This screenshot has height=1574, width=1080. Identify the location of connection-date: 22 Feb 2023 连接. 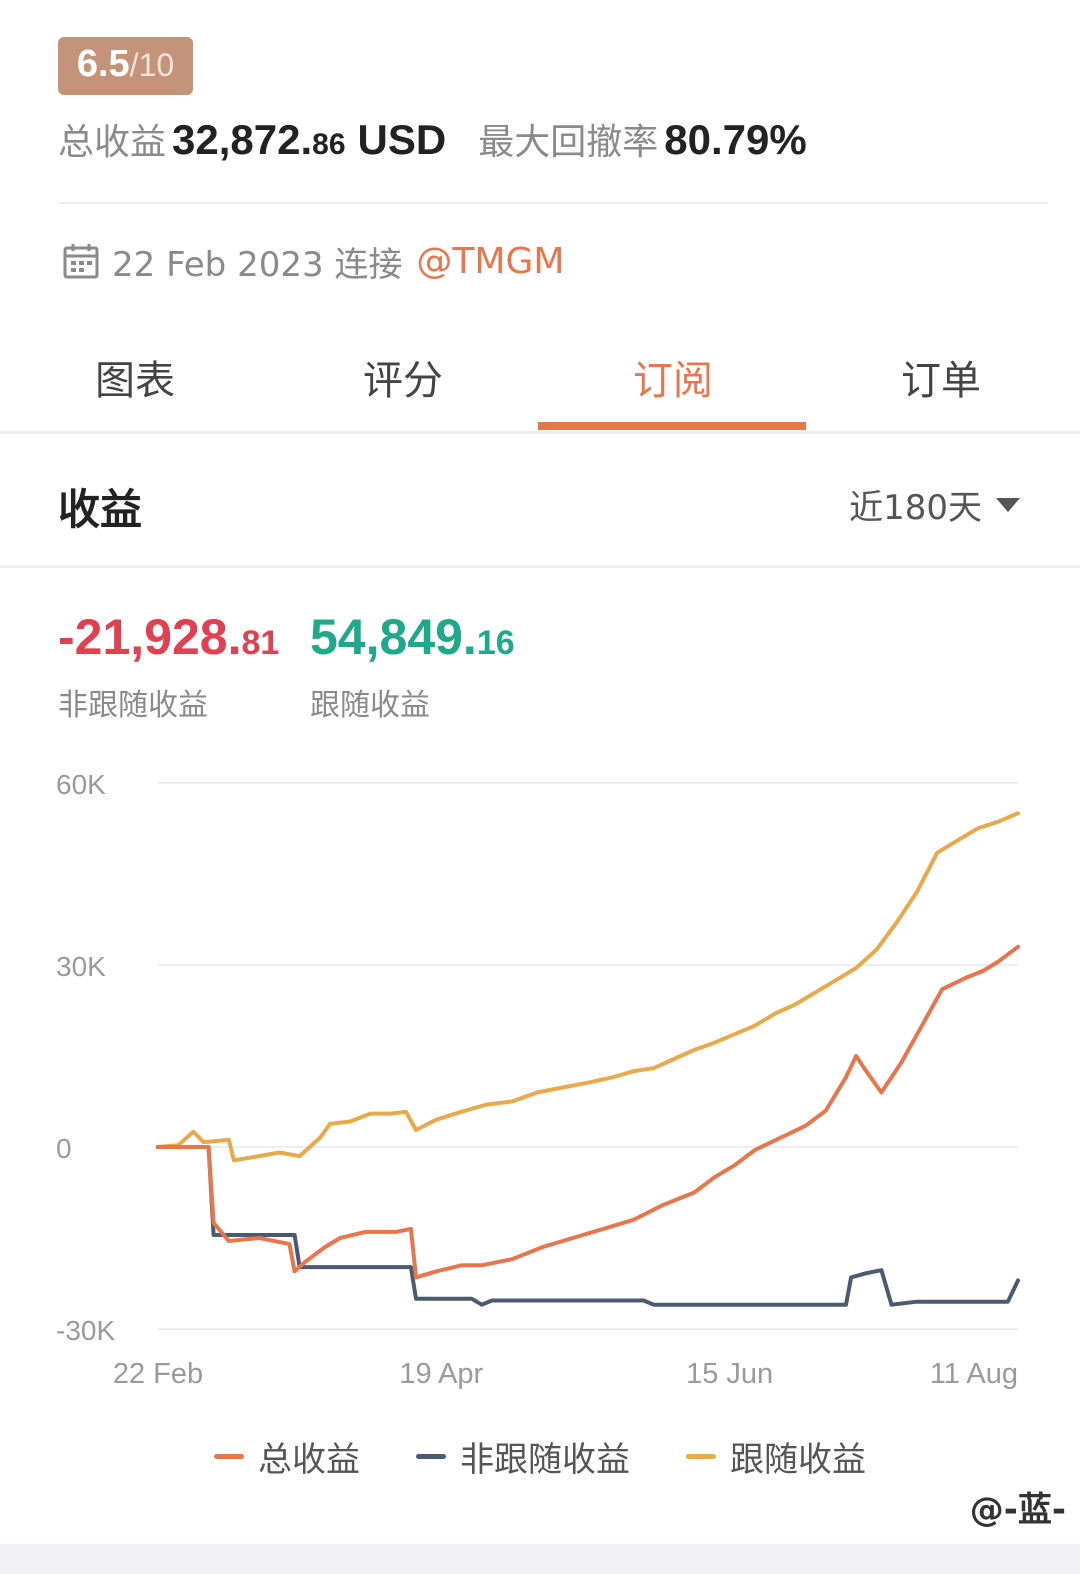
(257, 264).